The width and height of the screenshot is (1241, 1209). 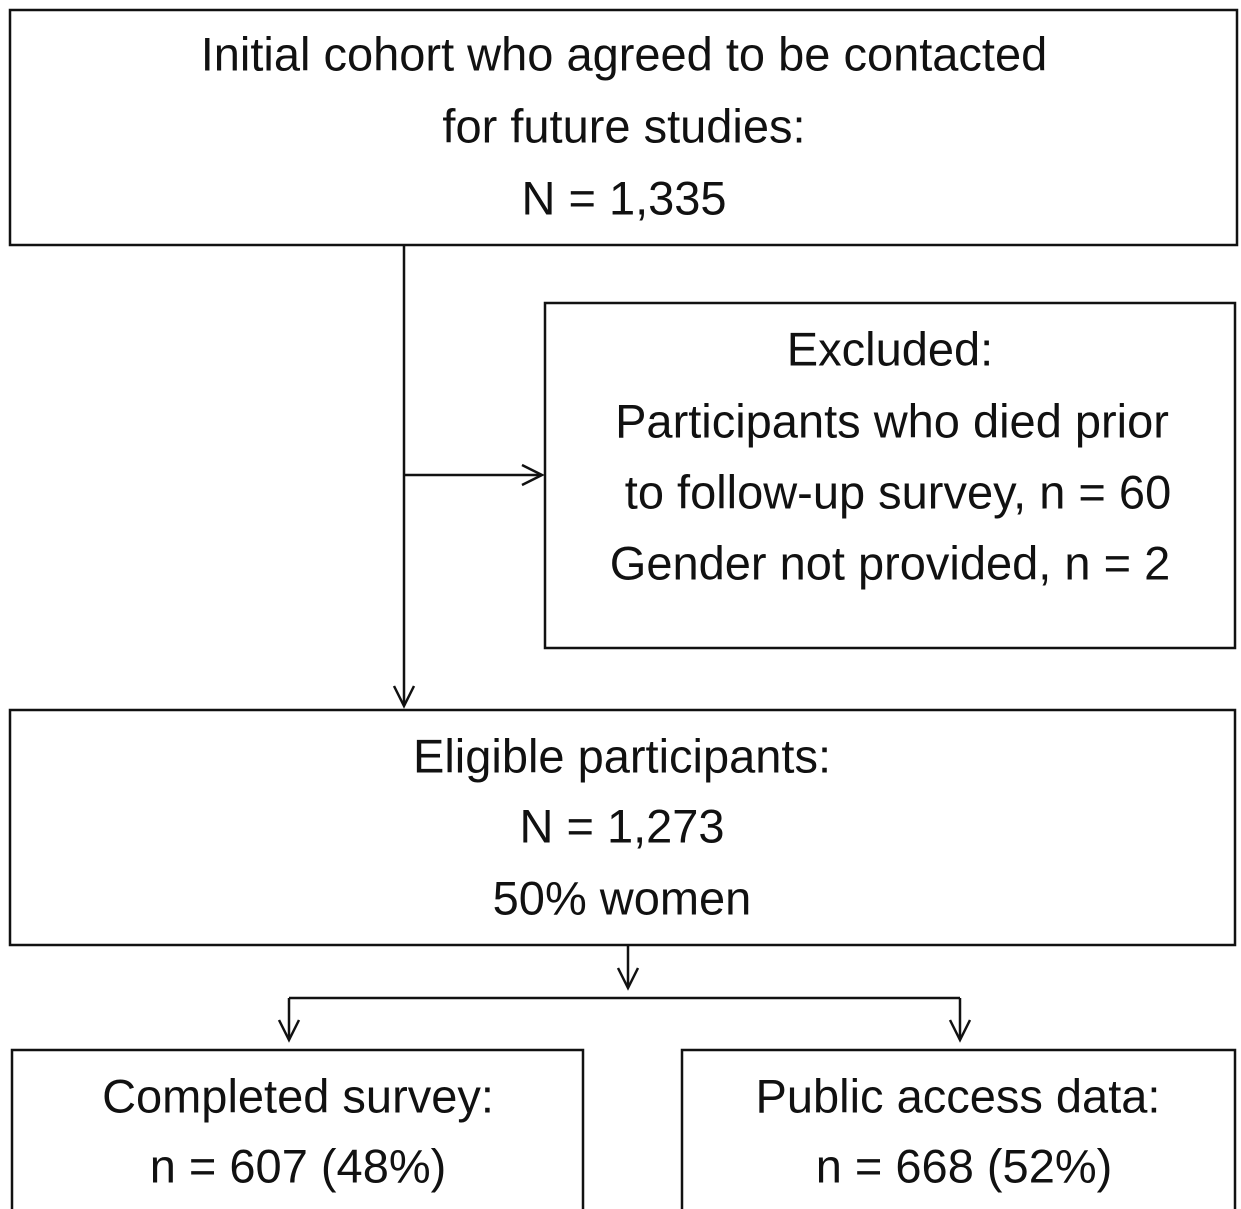 What do you see at coordinates (958, 1095) in the screenshot?
I see `node-text: Public access data:` at bounding box center [958, 1095].